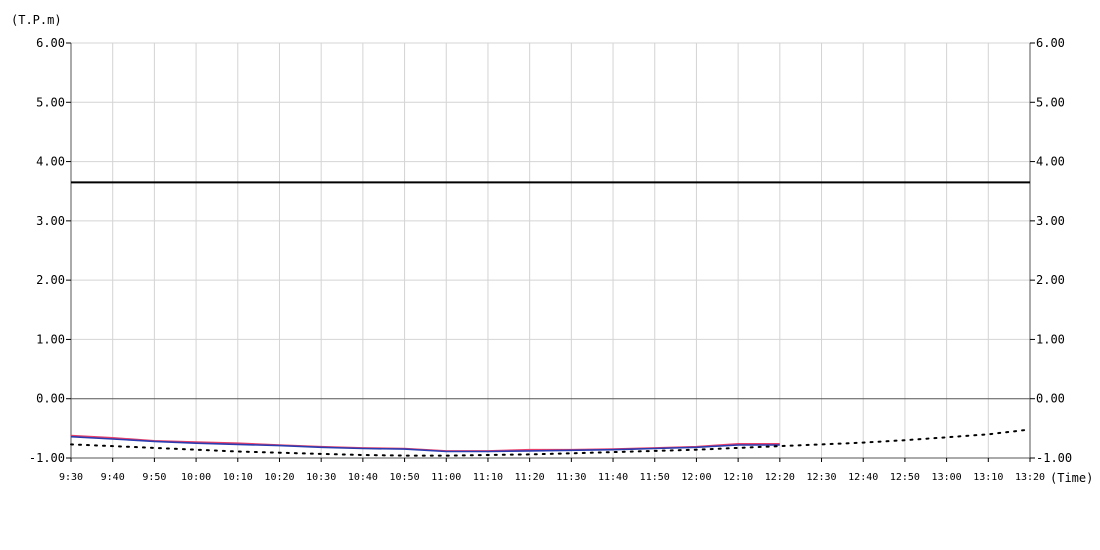  What do you see at coordinates (1050, 102) in the screenshot?
I see `y-tick-label-right: 5.00` at bounding box center [1050, 102].